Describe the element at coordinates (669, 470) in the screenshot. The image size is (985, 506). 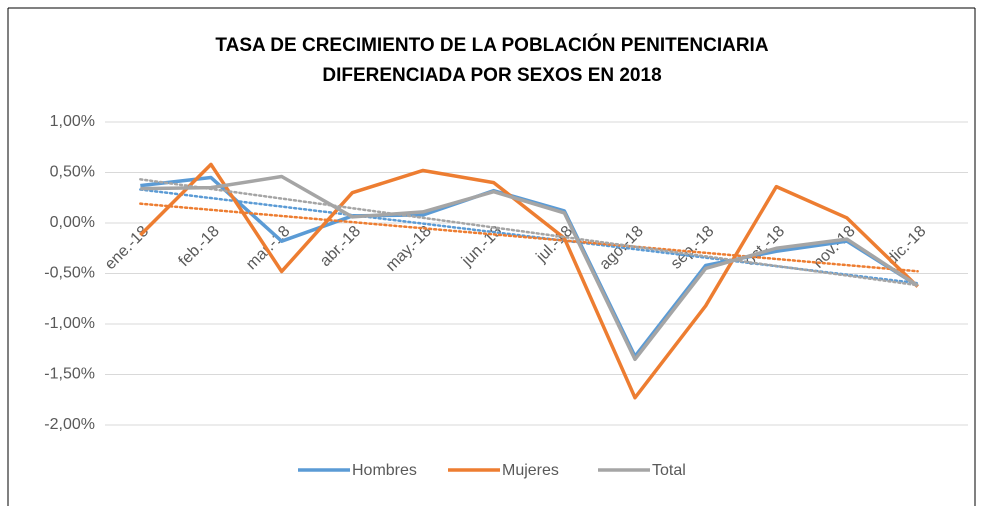
I see `legend-label: Total` at that location.